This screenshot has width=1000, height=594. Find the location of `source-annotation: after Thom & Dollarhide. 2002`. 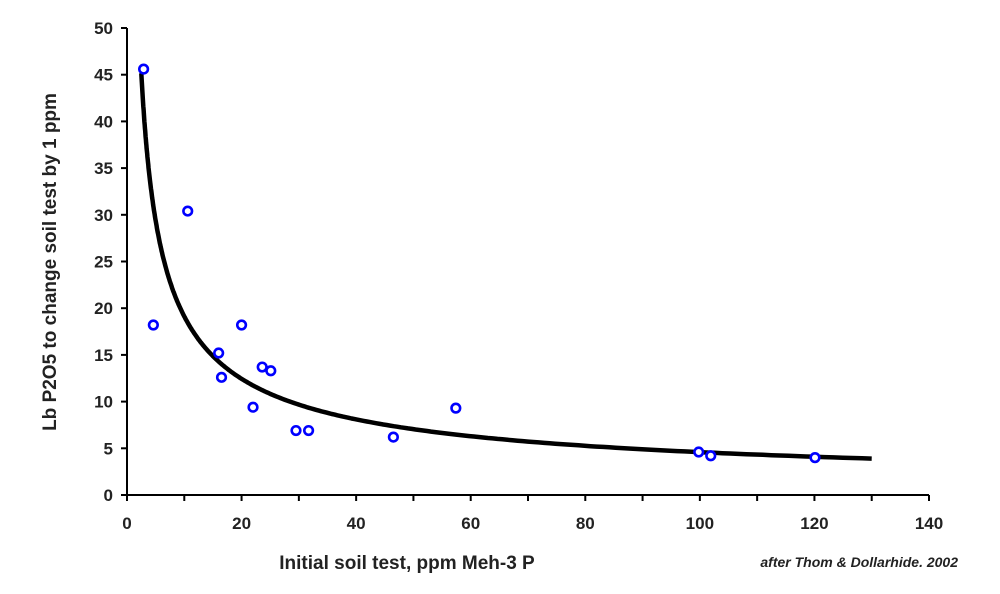

source-annotation: after Thom & Dollarhide. 2002 is located at coordinates (859, 562).